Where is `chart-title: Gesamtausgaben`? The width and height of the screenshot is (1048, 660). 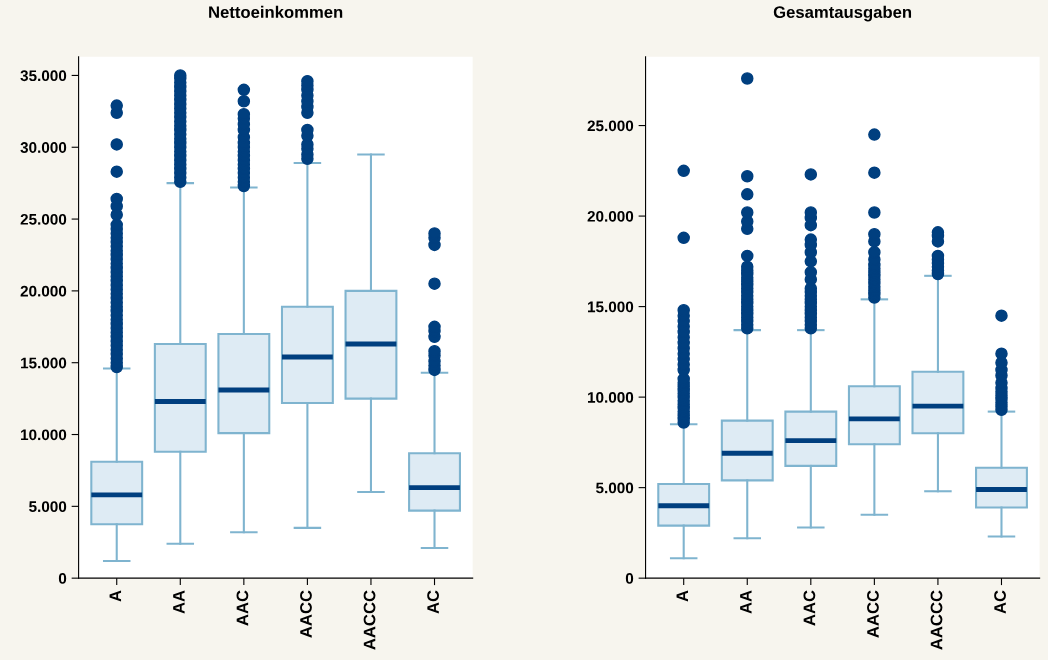
chart-title: Gesamtausgaben is located at coordinates (842, 13).